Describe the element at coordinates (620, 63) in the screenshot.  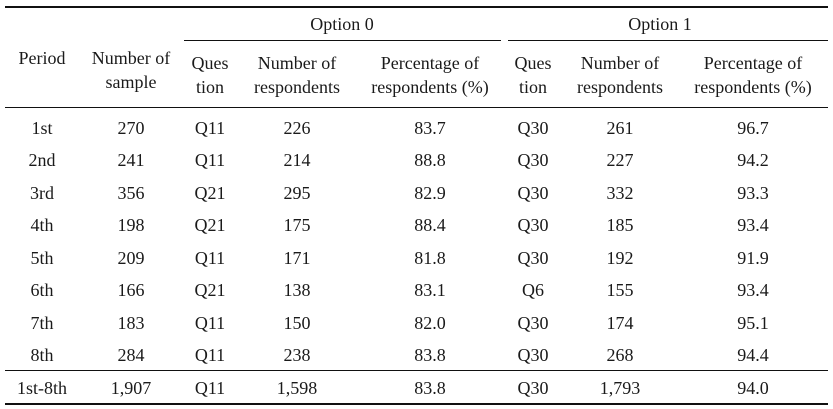
I see `col-header-respondents1-line1: Number of` at that location.